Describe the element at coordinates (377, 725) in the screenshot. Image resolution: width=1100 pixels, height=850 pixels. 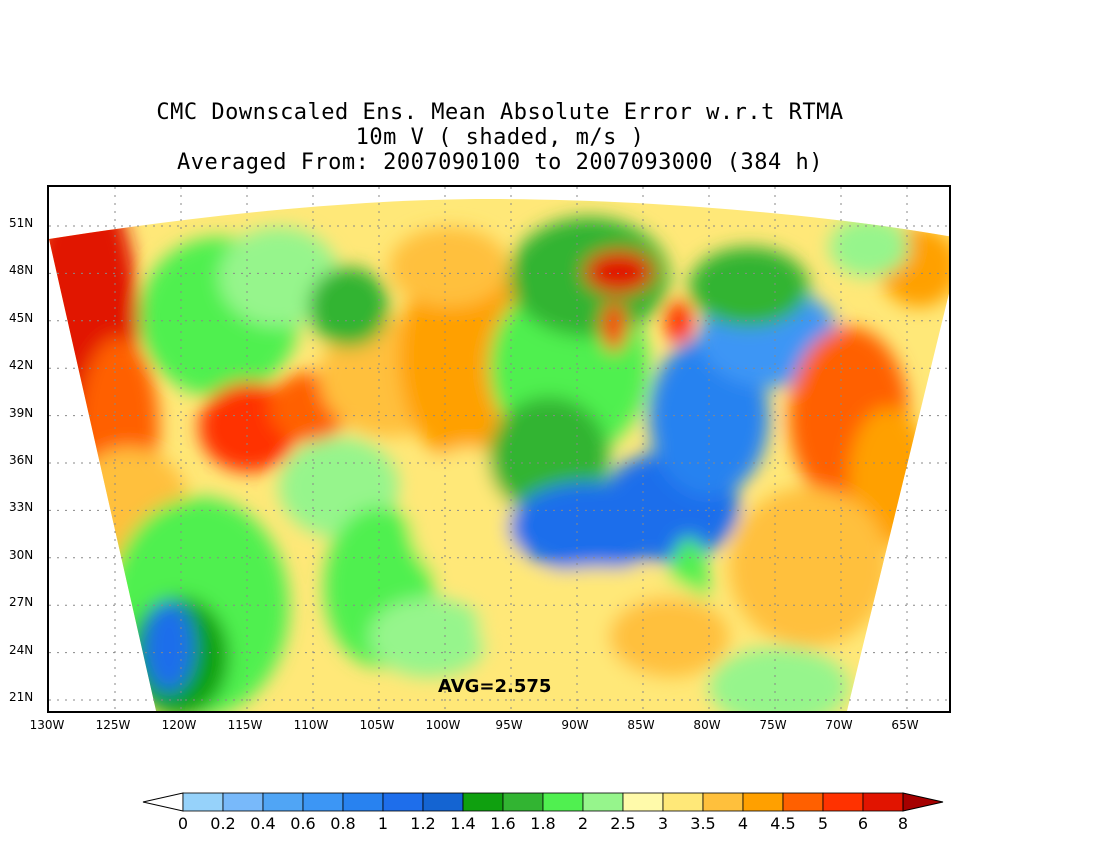
I see `longitude-label: 105W` at that location.